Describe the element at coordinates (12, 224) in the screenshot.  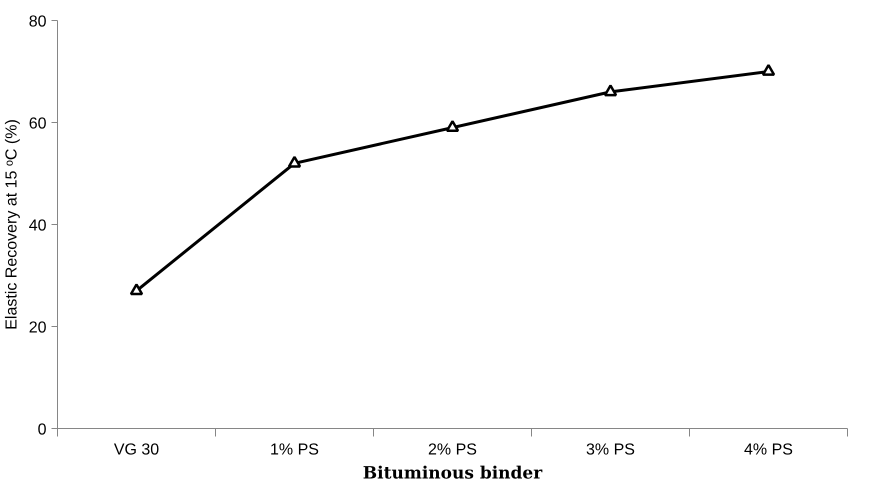
I see `y-axis-title: Elastic Recovery at 15 ᵒC (%)` at that location.